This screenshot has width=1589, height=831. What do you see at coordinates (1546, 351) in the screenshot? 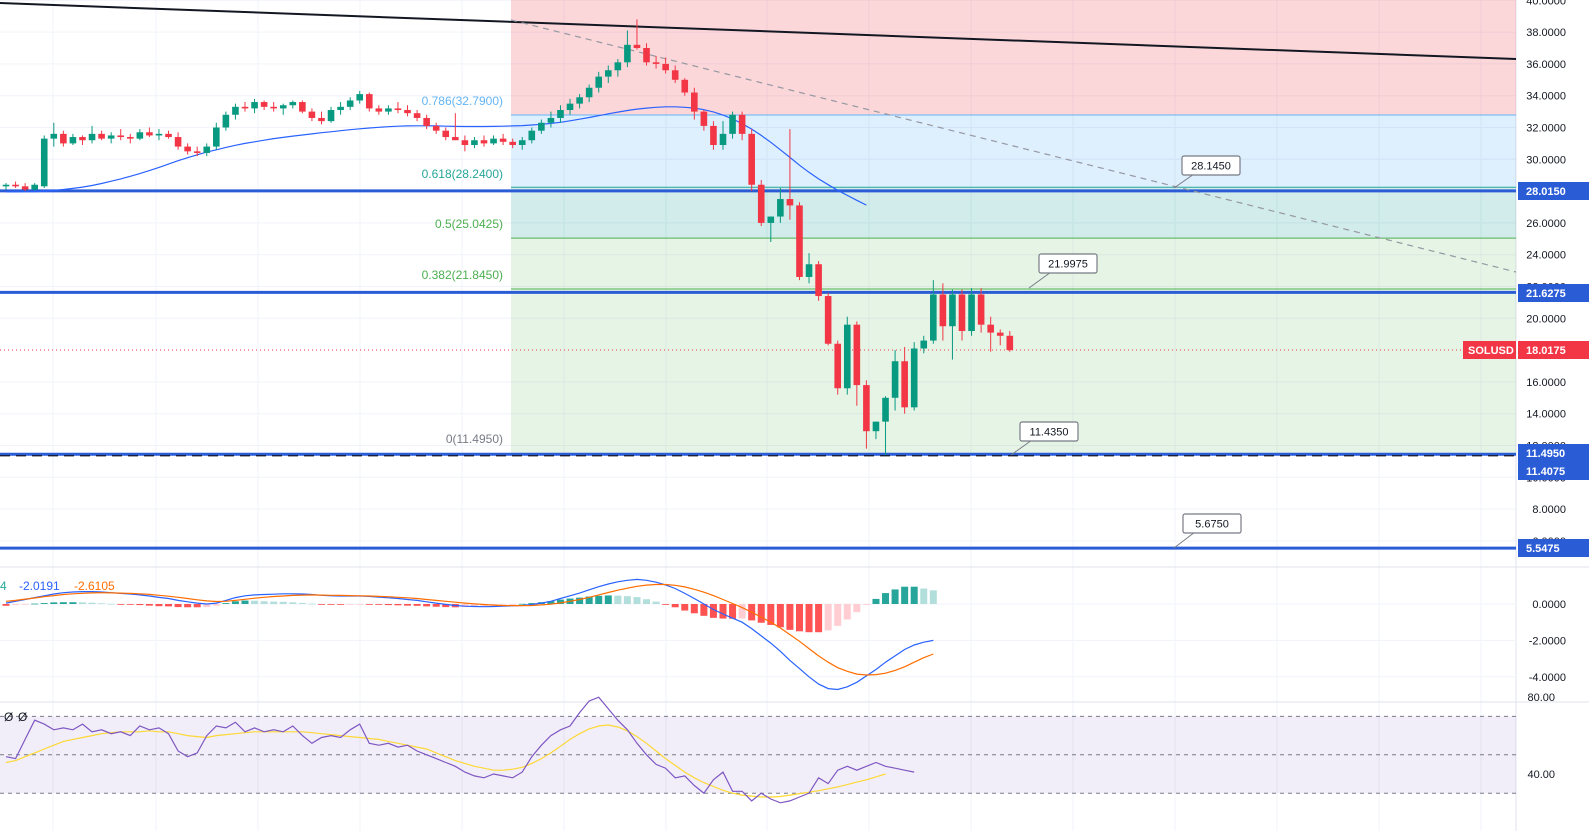
I see `last-price-tag-label: 18.0175` at bounding box center [1546, 351].